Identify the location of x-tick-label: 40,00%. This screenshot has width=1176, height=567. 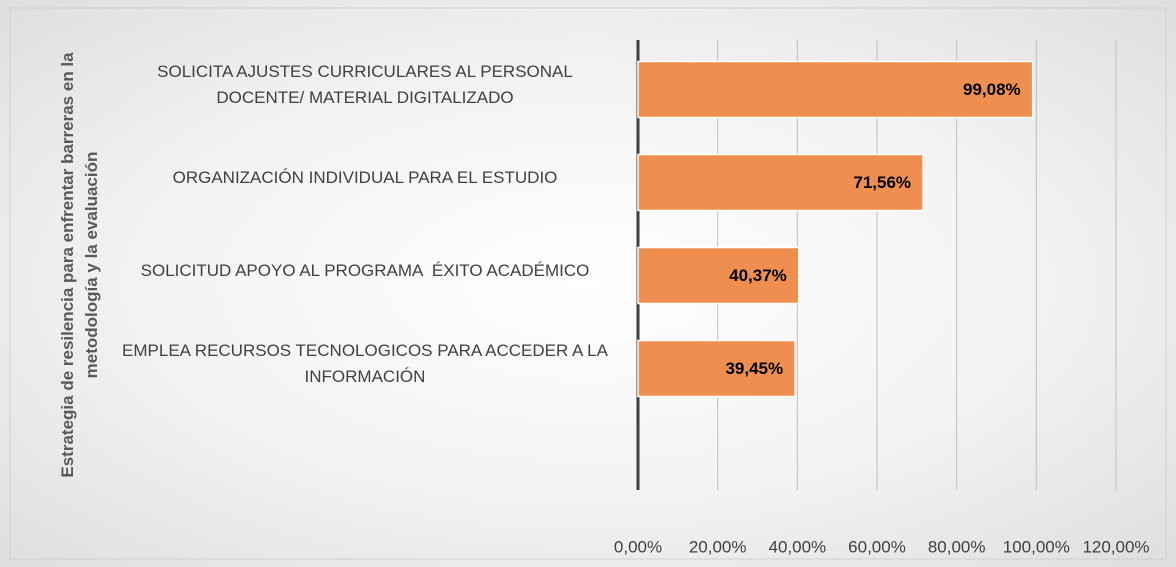
(797, 546).